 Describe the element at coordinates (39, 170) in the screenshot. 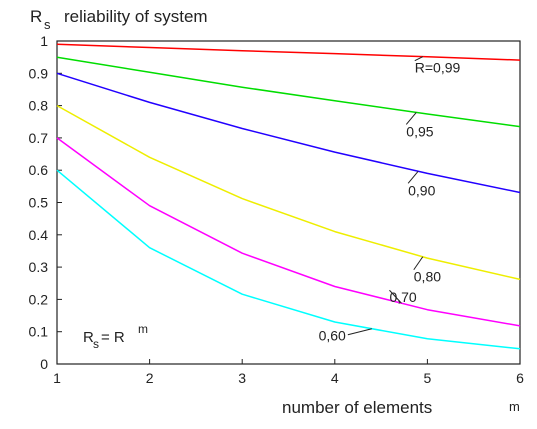

I see `y-tick-label: 0.6` at that location.